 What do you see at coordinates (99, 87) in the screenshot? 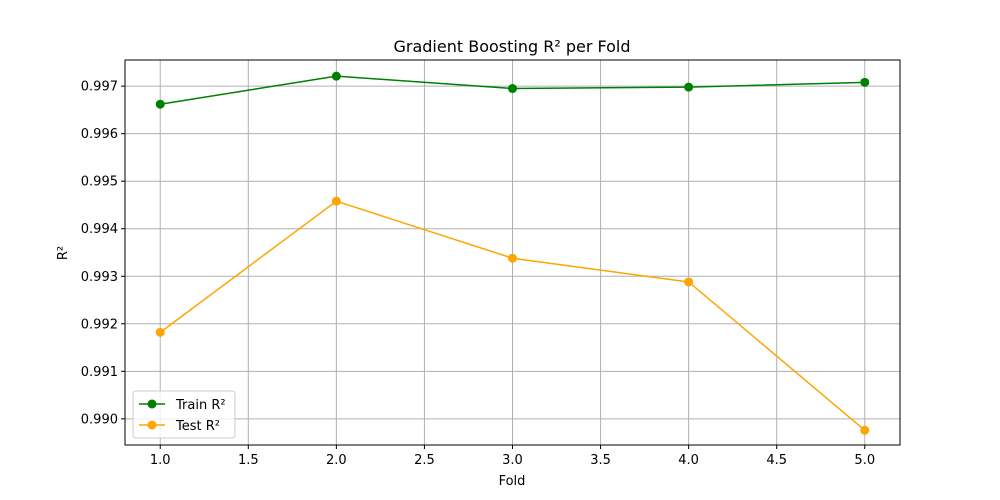
I see `y-tick-label: 0.997` at bounding box center [99, 87].